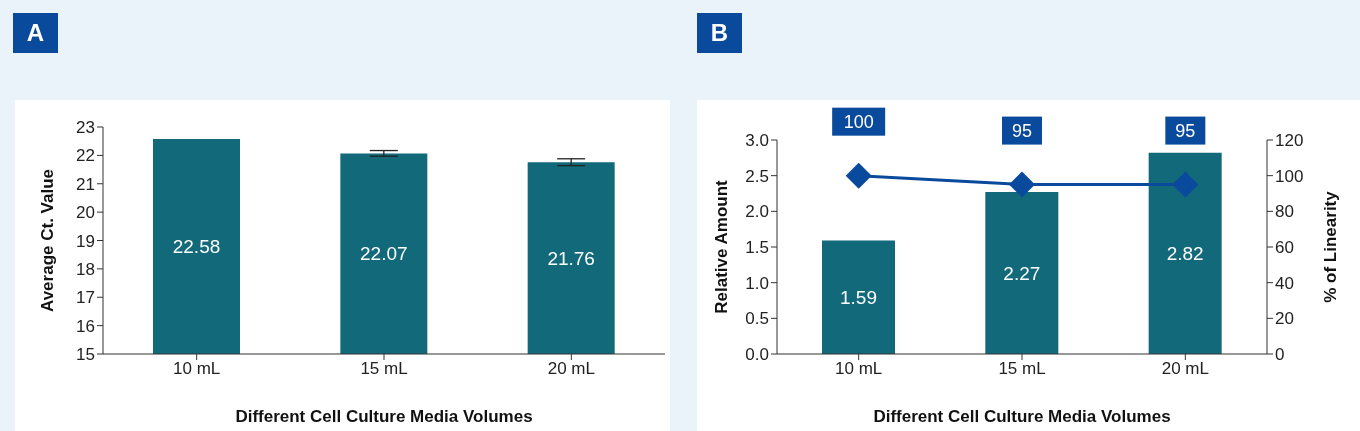 The image size is (1360, 431). Describe the element at coordinates (757, 212) in the screenshot. I see `y-tick-label: 2.0` at that location.